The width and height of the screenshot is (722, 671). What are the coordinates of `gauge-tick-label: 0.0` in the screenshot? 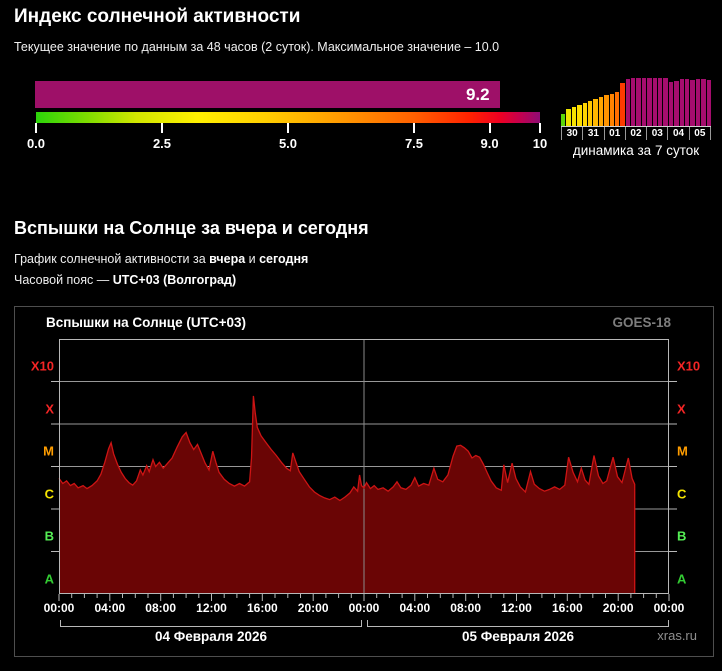 It's located at (36, 143).